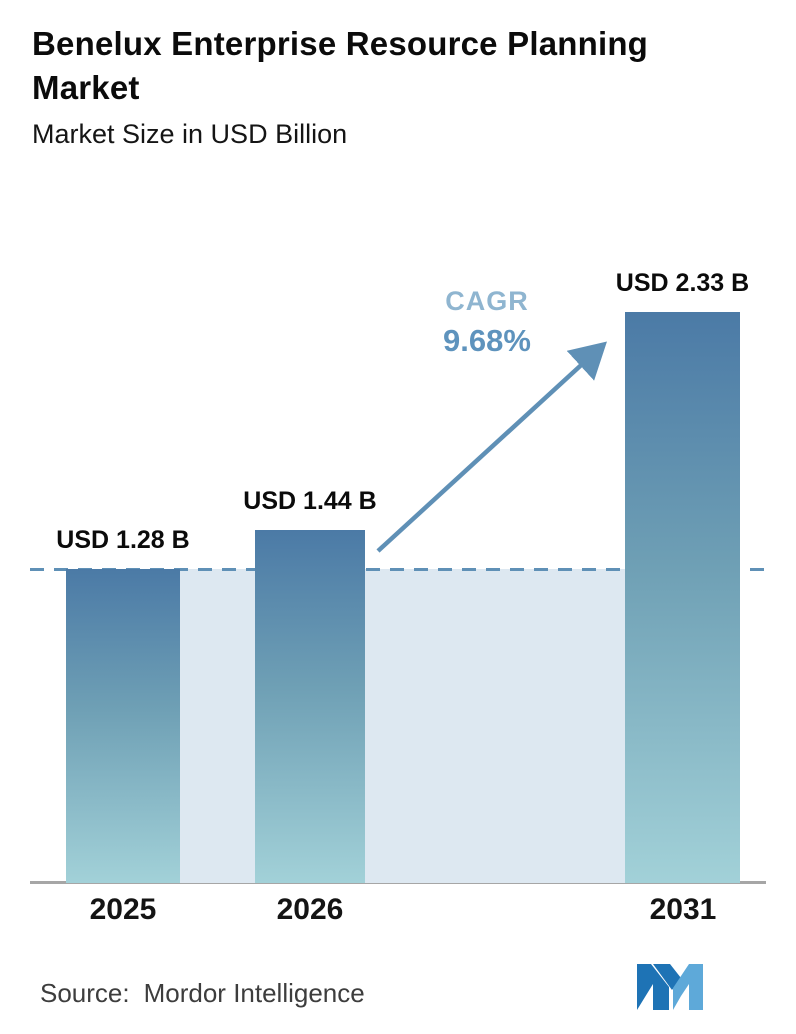 This screenshot has width=796, height=1034. I want to click on bar-group-2031: USD 2.33 B, so click(682, 576).